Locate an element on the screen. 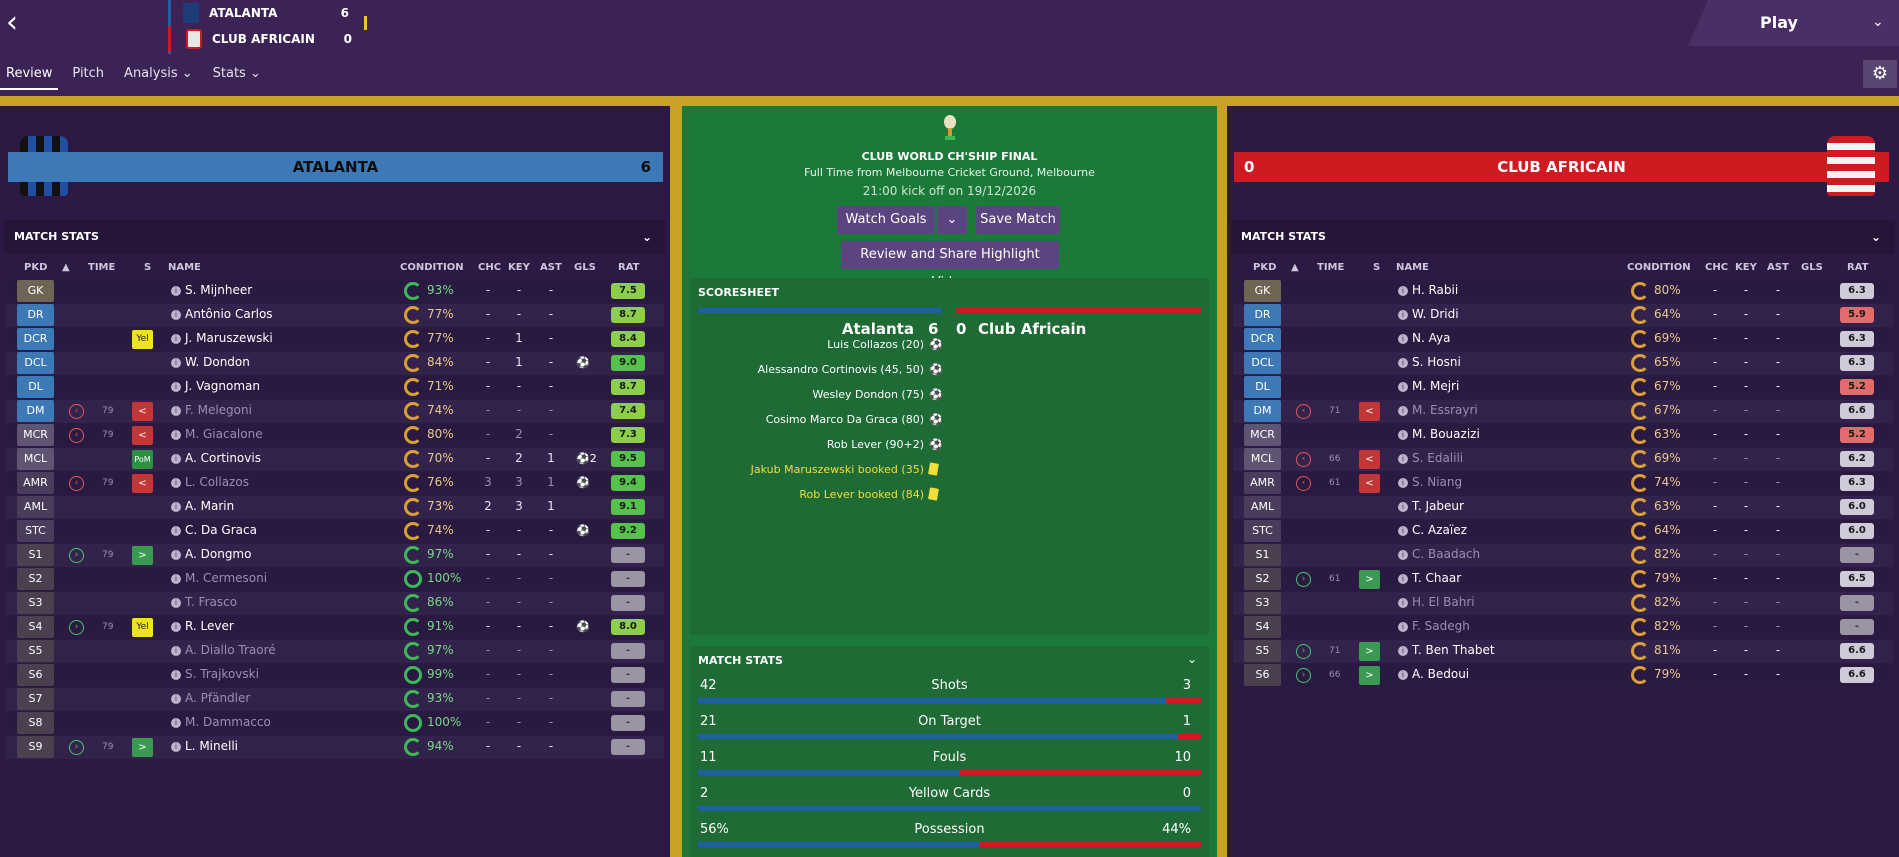 The height and width of the screenshot is (857, 1899). player-name: F. Melegoni is located at coordinates (218, 410).